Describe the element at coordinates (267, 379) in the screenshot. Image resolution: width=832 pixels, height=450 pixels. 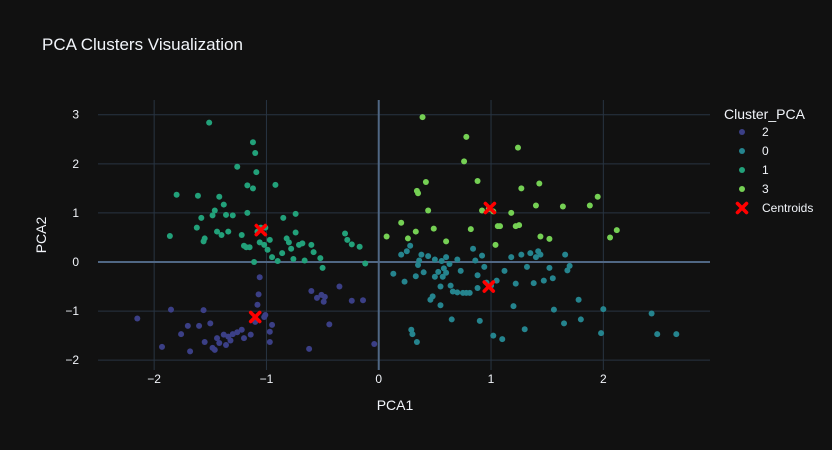
I see `x-tick-label: −1` at that location.